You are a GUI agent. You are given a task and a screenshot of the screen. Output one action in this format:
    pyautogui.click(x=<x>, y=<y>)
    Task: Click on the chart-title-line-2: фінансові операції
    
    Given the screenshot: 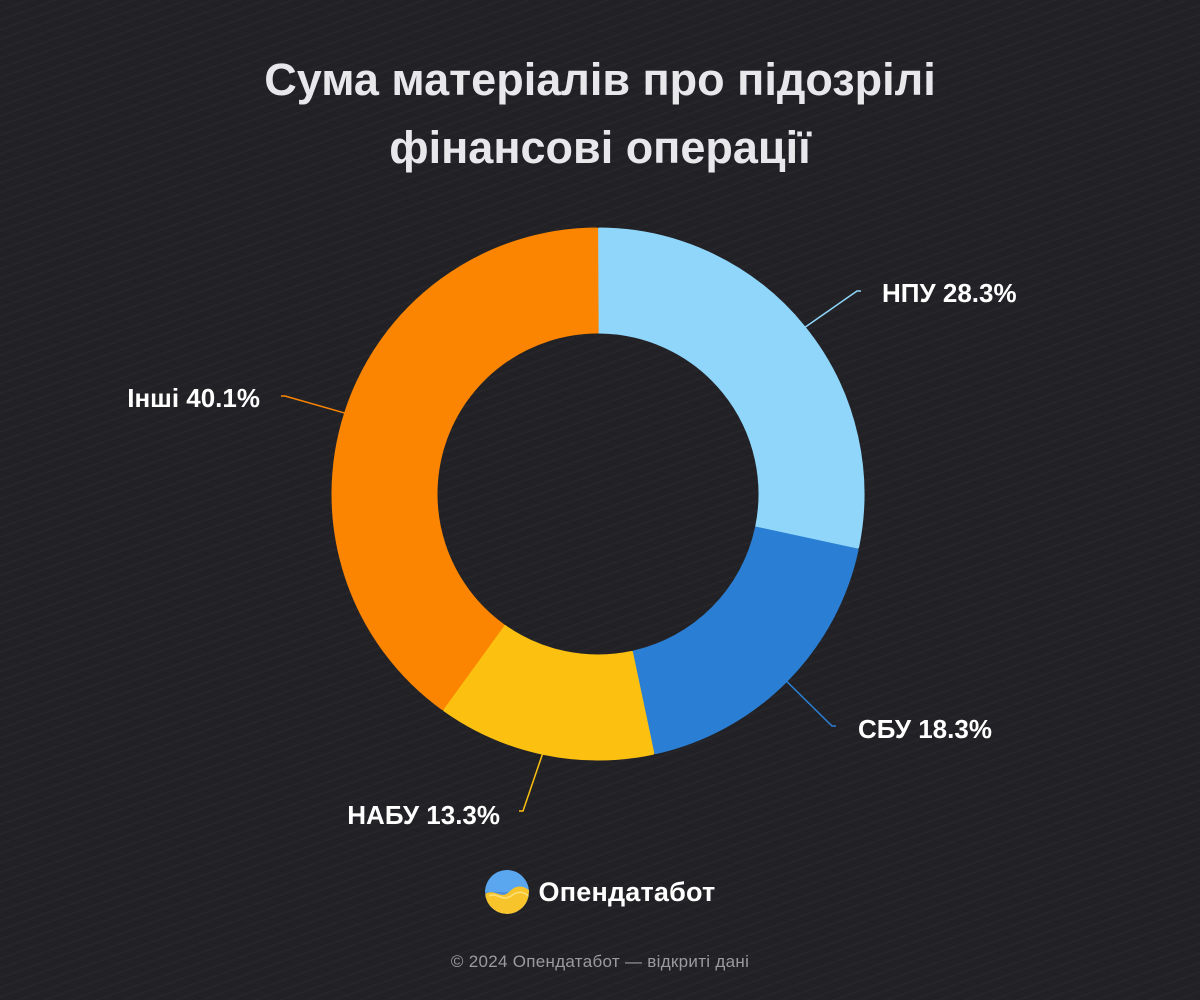 What is the action you would take?
    pyautogui.click(x=600, y=147)
    